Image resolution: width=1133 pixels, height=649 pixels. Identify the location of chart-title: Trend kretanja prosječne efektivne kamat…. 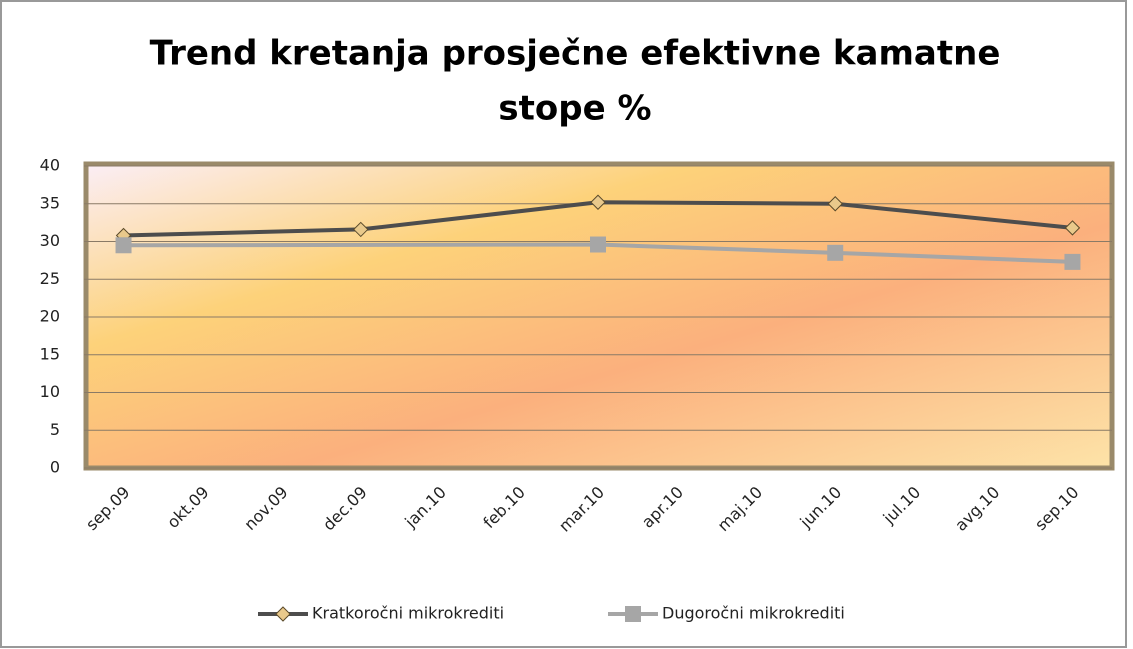
(575, 54).